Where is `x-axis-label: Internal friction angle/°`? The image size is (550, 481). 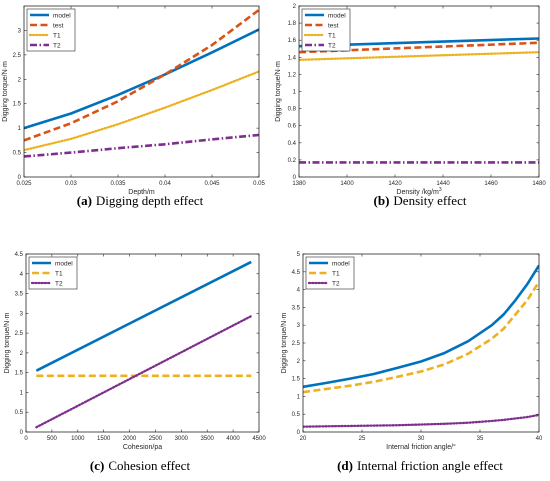
x-axis-label: Internal friction angle/° is located at coordinates (421, 447).